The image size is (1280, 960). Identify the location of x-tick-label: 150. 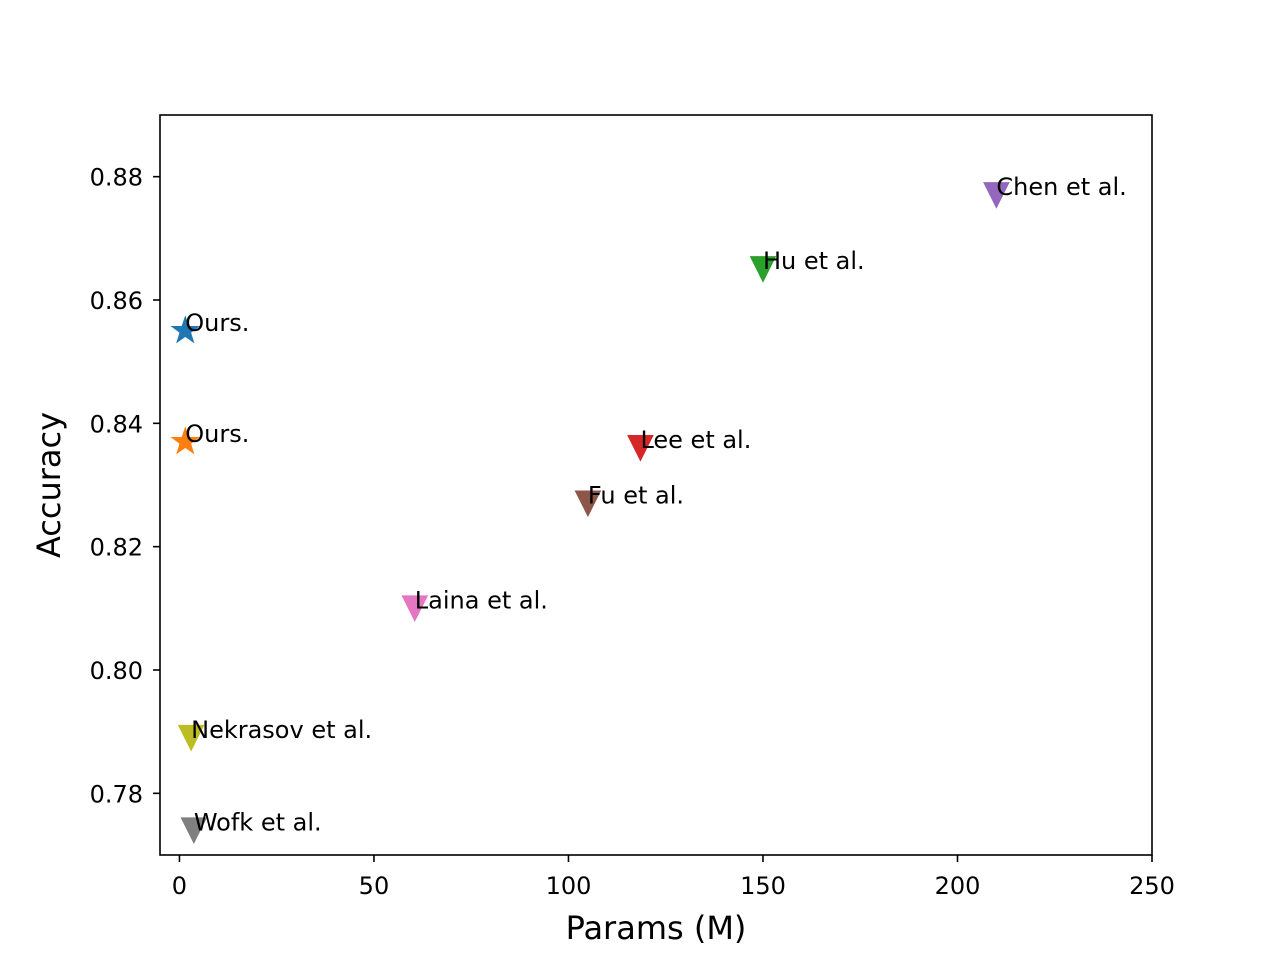
(763, 886).